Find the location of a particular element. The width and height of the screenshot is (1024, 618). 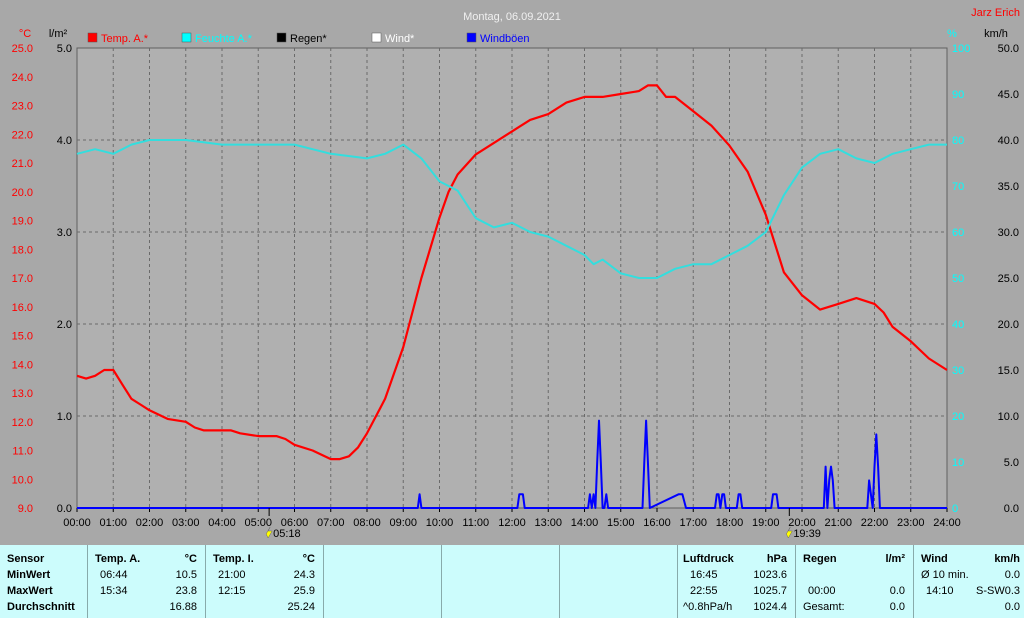

wind-tick-label: 10.0 is located at coordinates (1008, 417).